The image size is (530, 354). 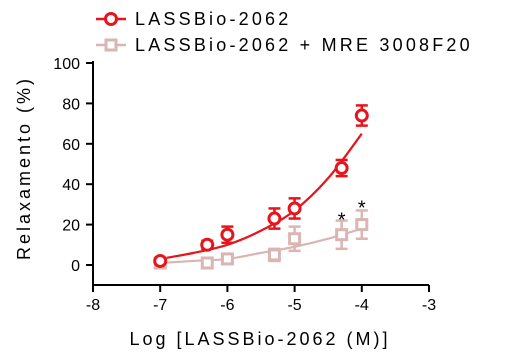 I want to click on legend-marker-square, so click(x=111, y=45).